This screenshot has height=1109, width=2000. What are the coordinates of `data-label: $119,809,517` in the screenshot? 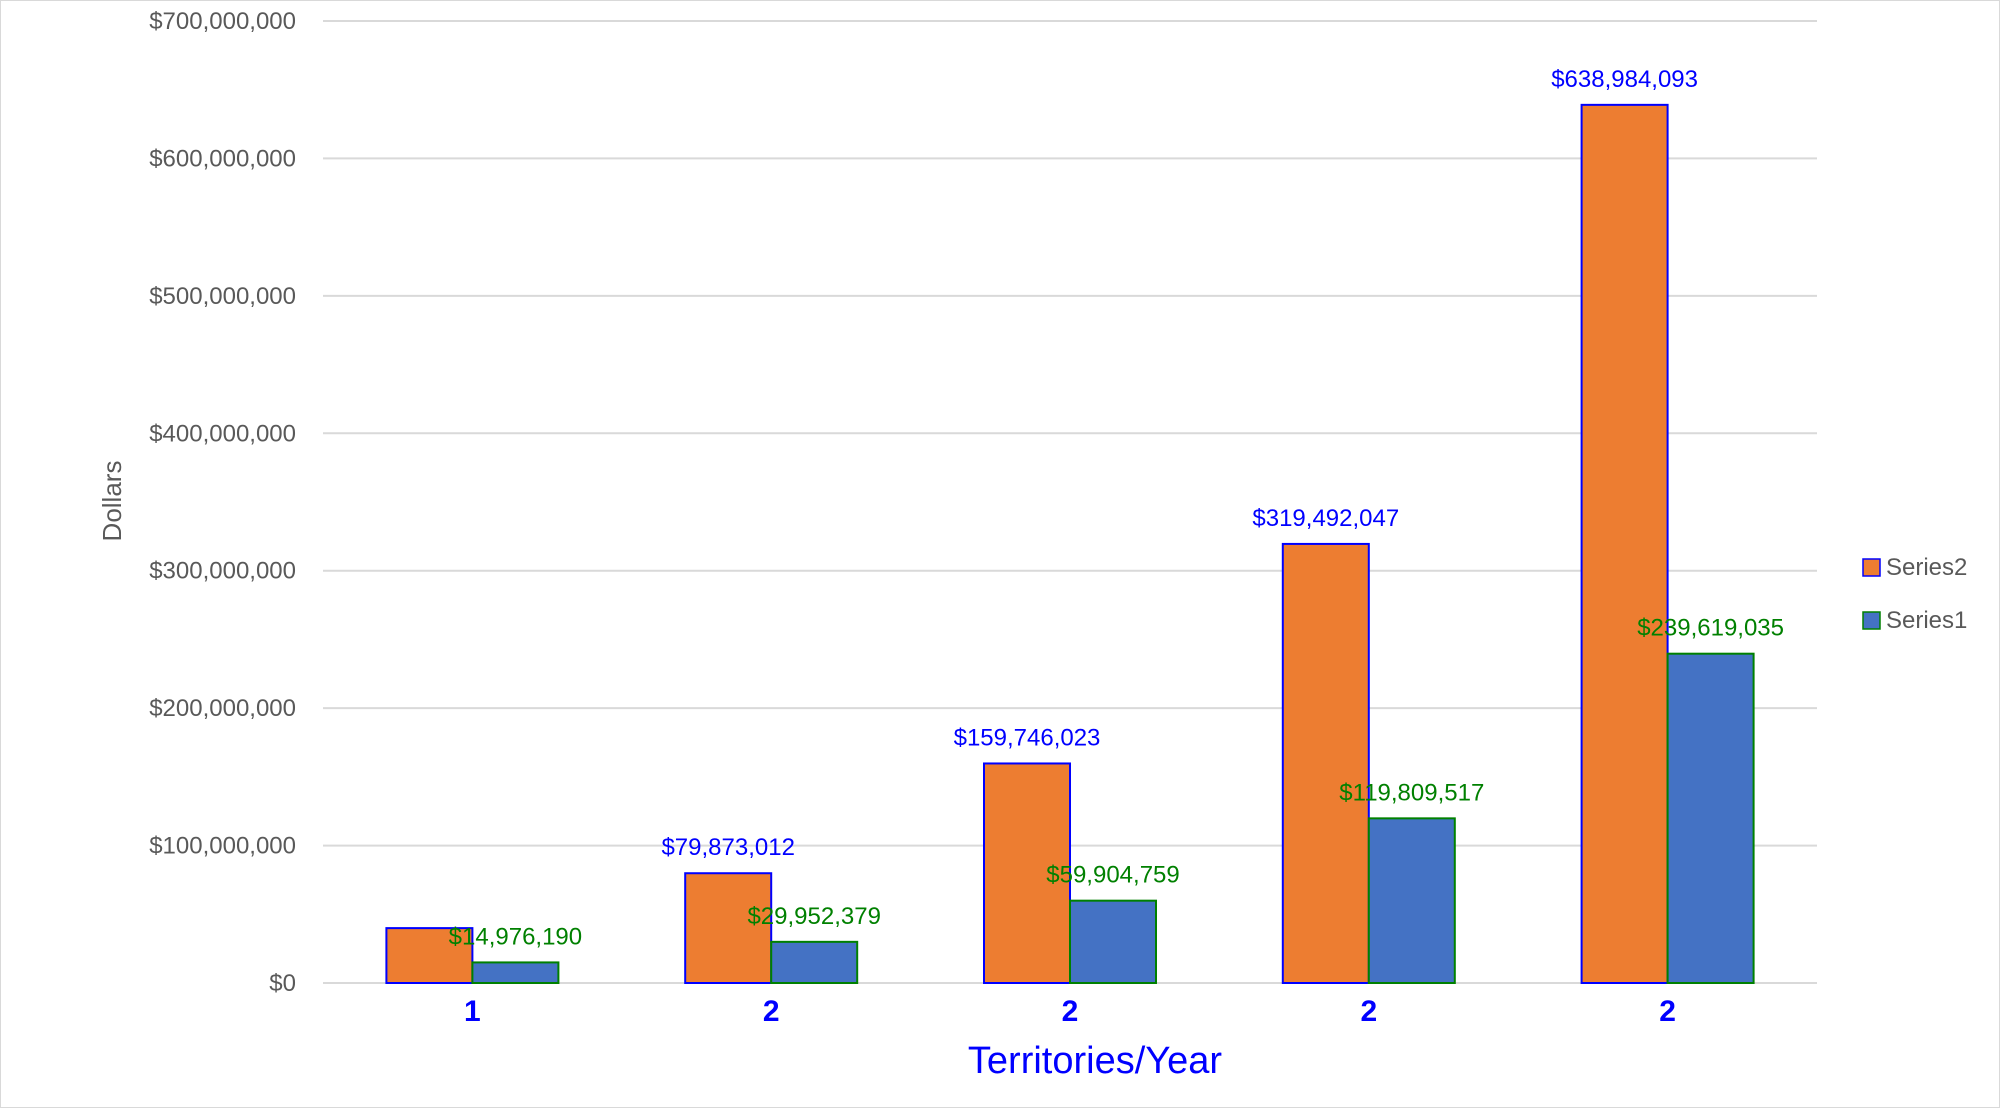 It's located at (1411, 792).